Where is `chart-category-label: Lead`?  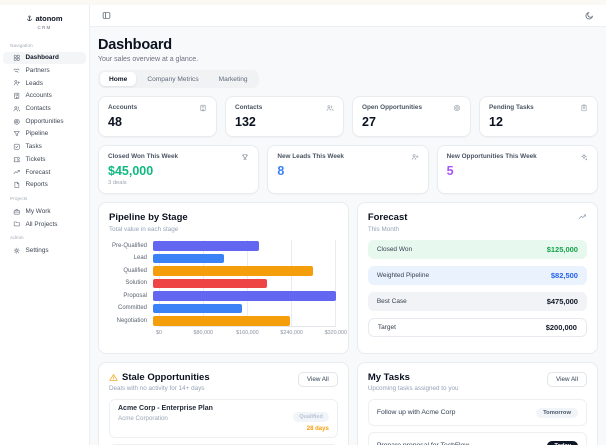
chart-category-label: Lead is located at coordinates (140, 258).